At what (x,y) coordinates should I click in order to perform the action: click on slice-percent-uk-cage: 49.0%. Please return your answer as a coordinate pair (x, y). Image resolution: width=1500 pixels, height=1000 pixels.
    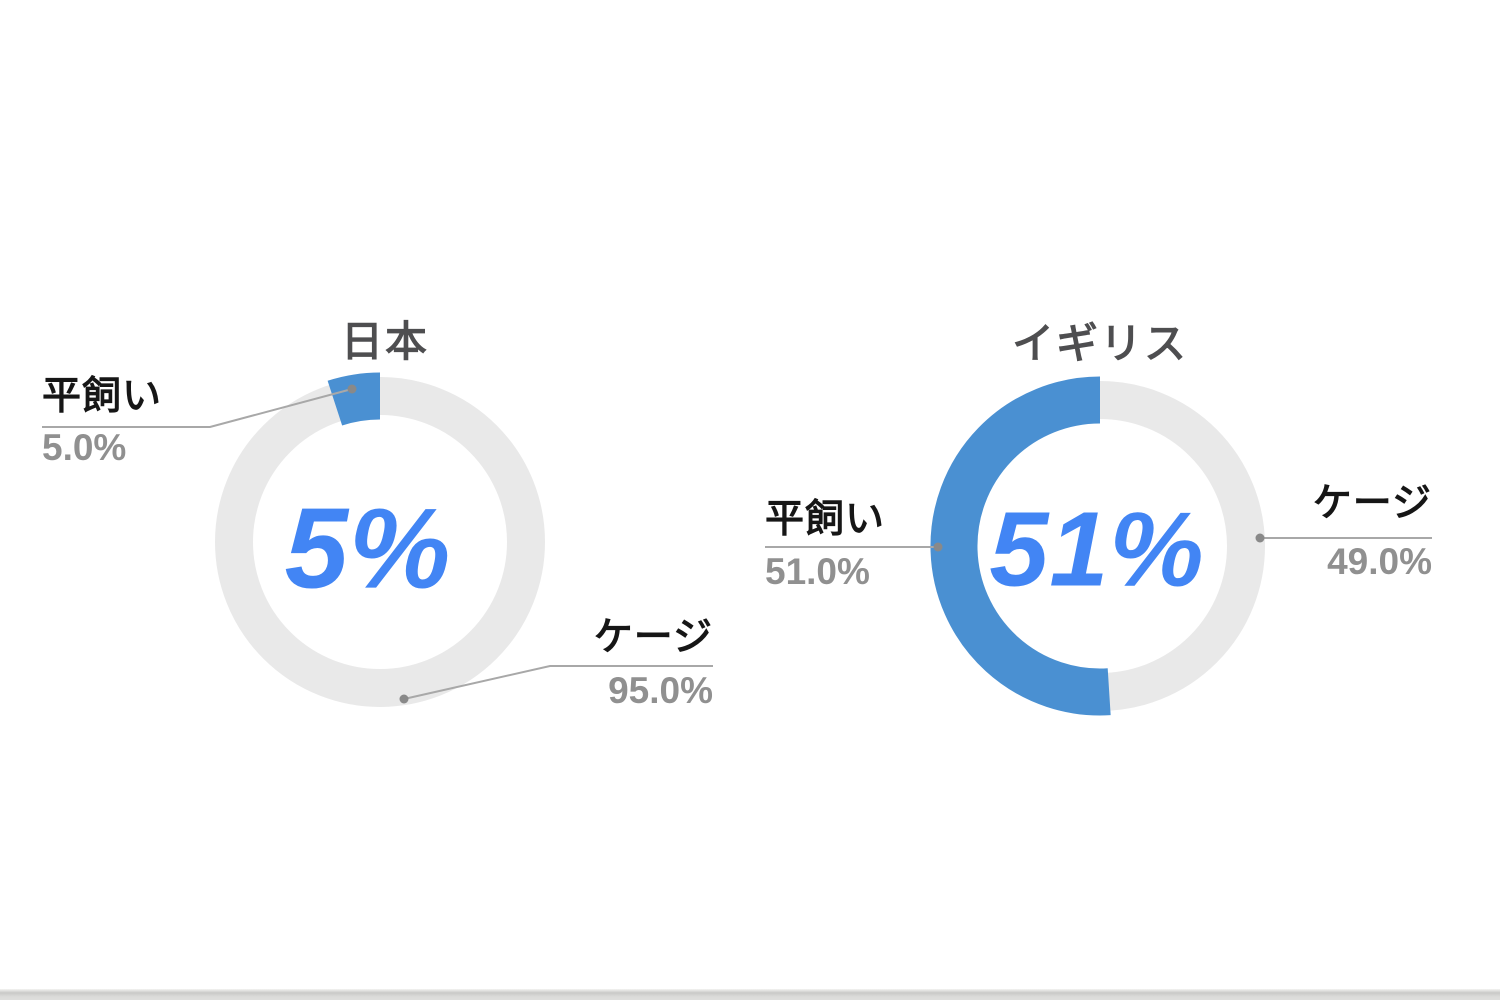
    Looking at the image, I should click on (1379, 561).